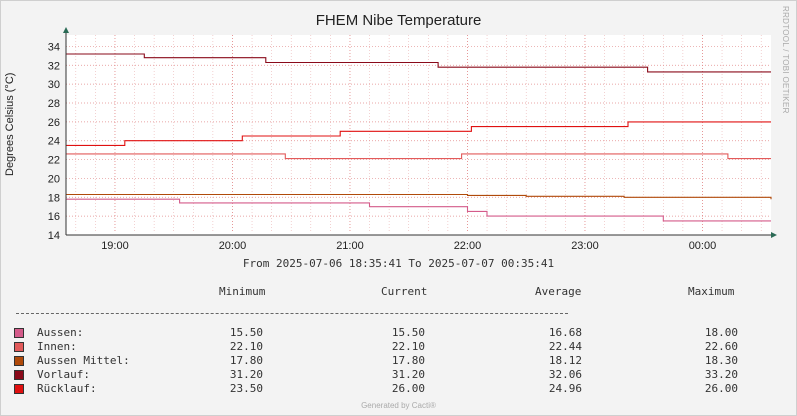 This screenshot has height=416, width=797. Describe the element at coordinates (54, 123) in the screenshot. I see `y-tick-label: 26` at that location.